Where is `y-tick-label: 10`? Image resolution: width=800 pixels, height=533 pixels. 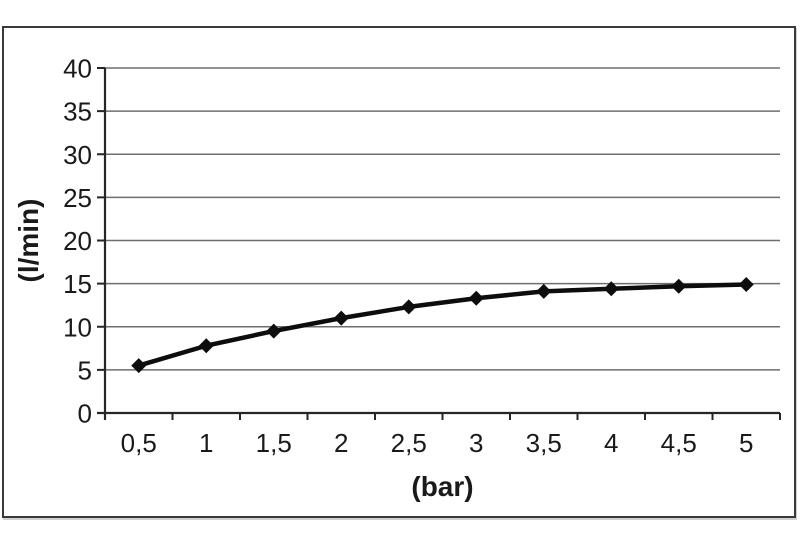
y-tick-label: 10 is located at coordinates (77, 327).